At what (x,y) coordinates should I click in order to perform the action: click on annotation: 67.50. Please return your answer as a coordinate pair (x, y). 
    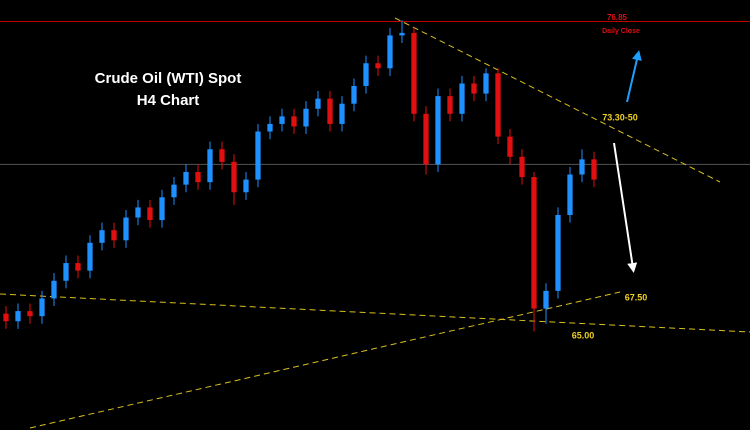
    Looking at the image, I should click on (636, 297).